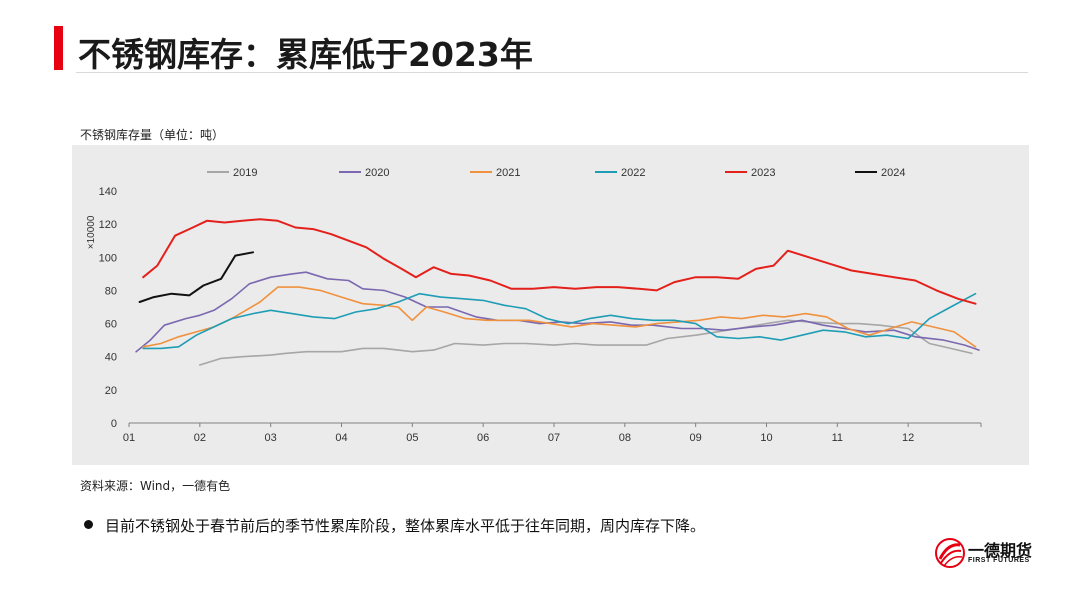 Image resolution: width=1080 pixels, height=608 pixels. I want to click on x-tick-label: 06, so click(483, 438).